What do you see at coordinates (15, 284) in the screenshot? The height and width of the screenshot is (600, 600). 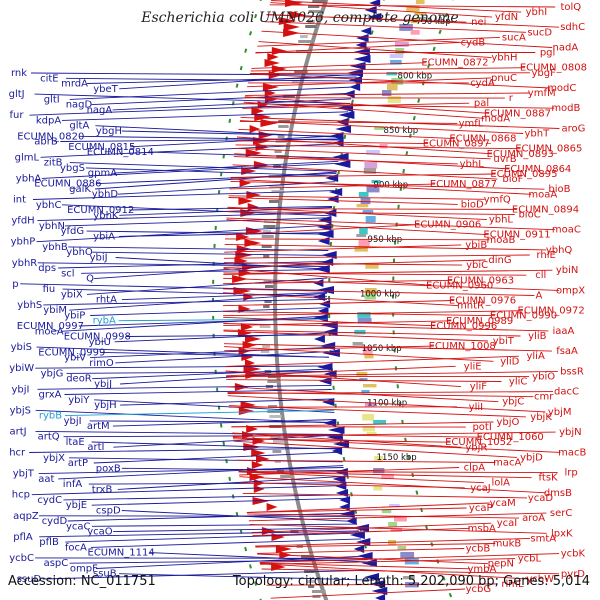 I see `gene-label: p` at bounding box center [15, 284].